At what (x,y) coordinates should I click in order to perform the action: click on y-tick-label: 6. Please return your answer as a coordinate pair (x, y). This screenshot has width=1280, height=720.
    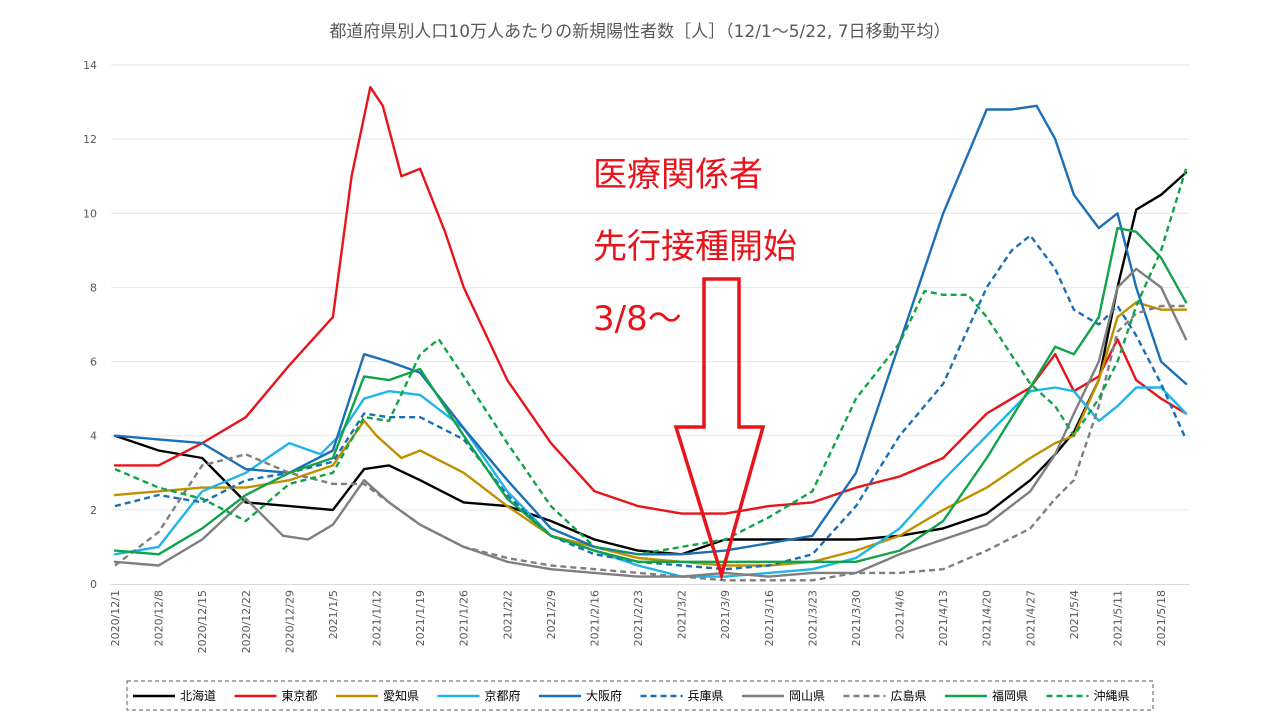
    Looking at the image, I should click on (93, 362).